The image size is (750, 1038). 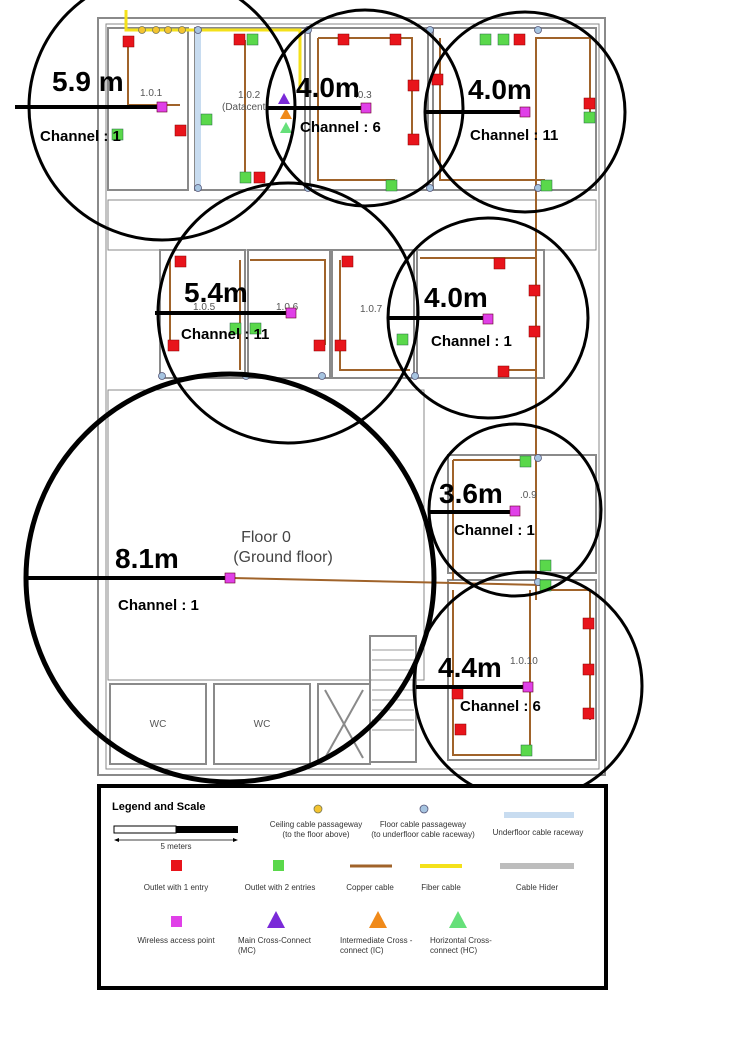 I want to click on ap-radius-label: 4.4m, so click(x=470, y=667).